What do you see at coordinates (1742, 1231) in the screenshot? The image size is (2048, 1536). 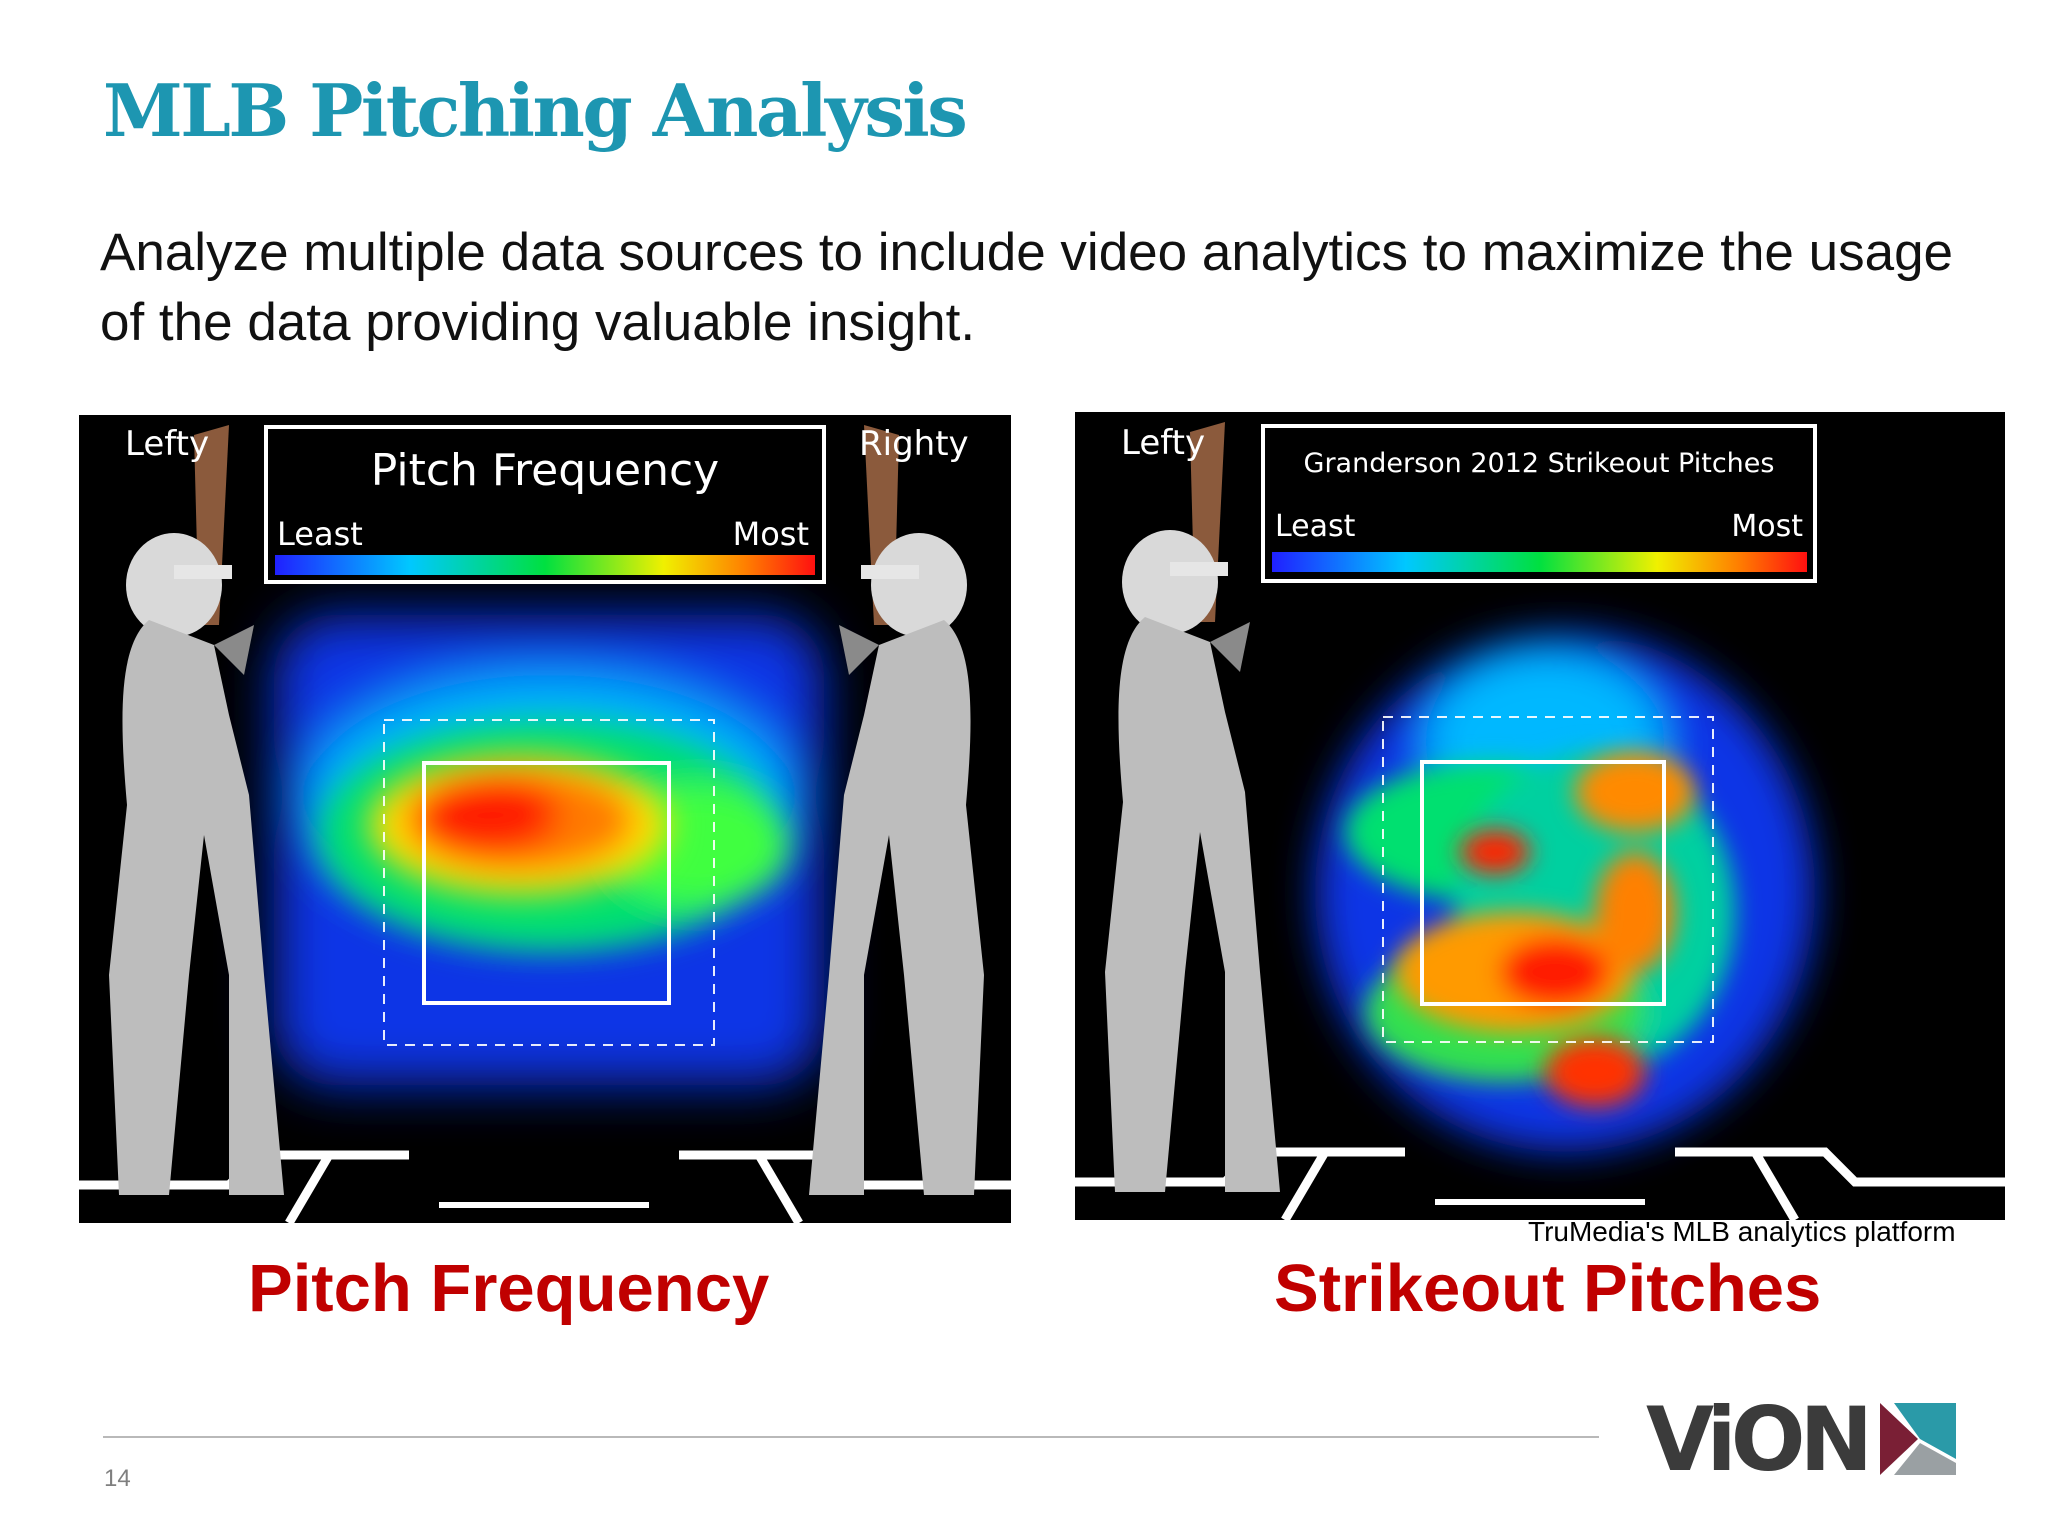 I see `source-credit: TruMedia's MLB analytics platform` at bounding box center [1742, 1231].